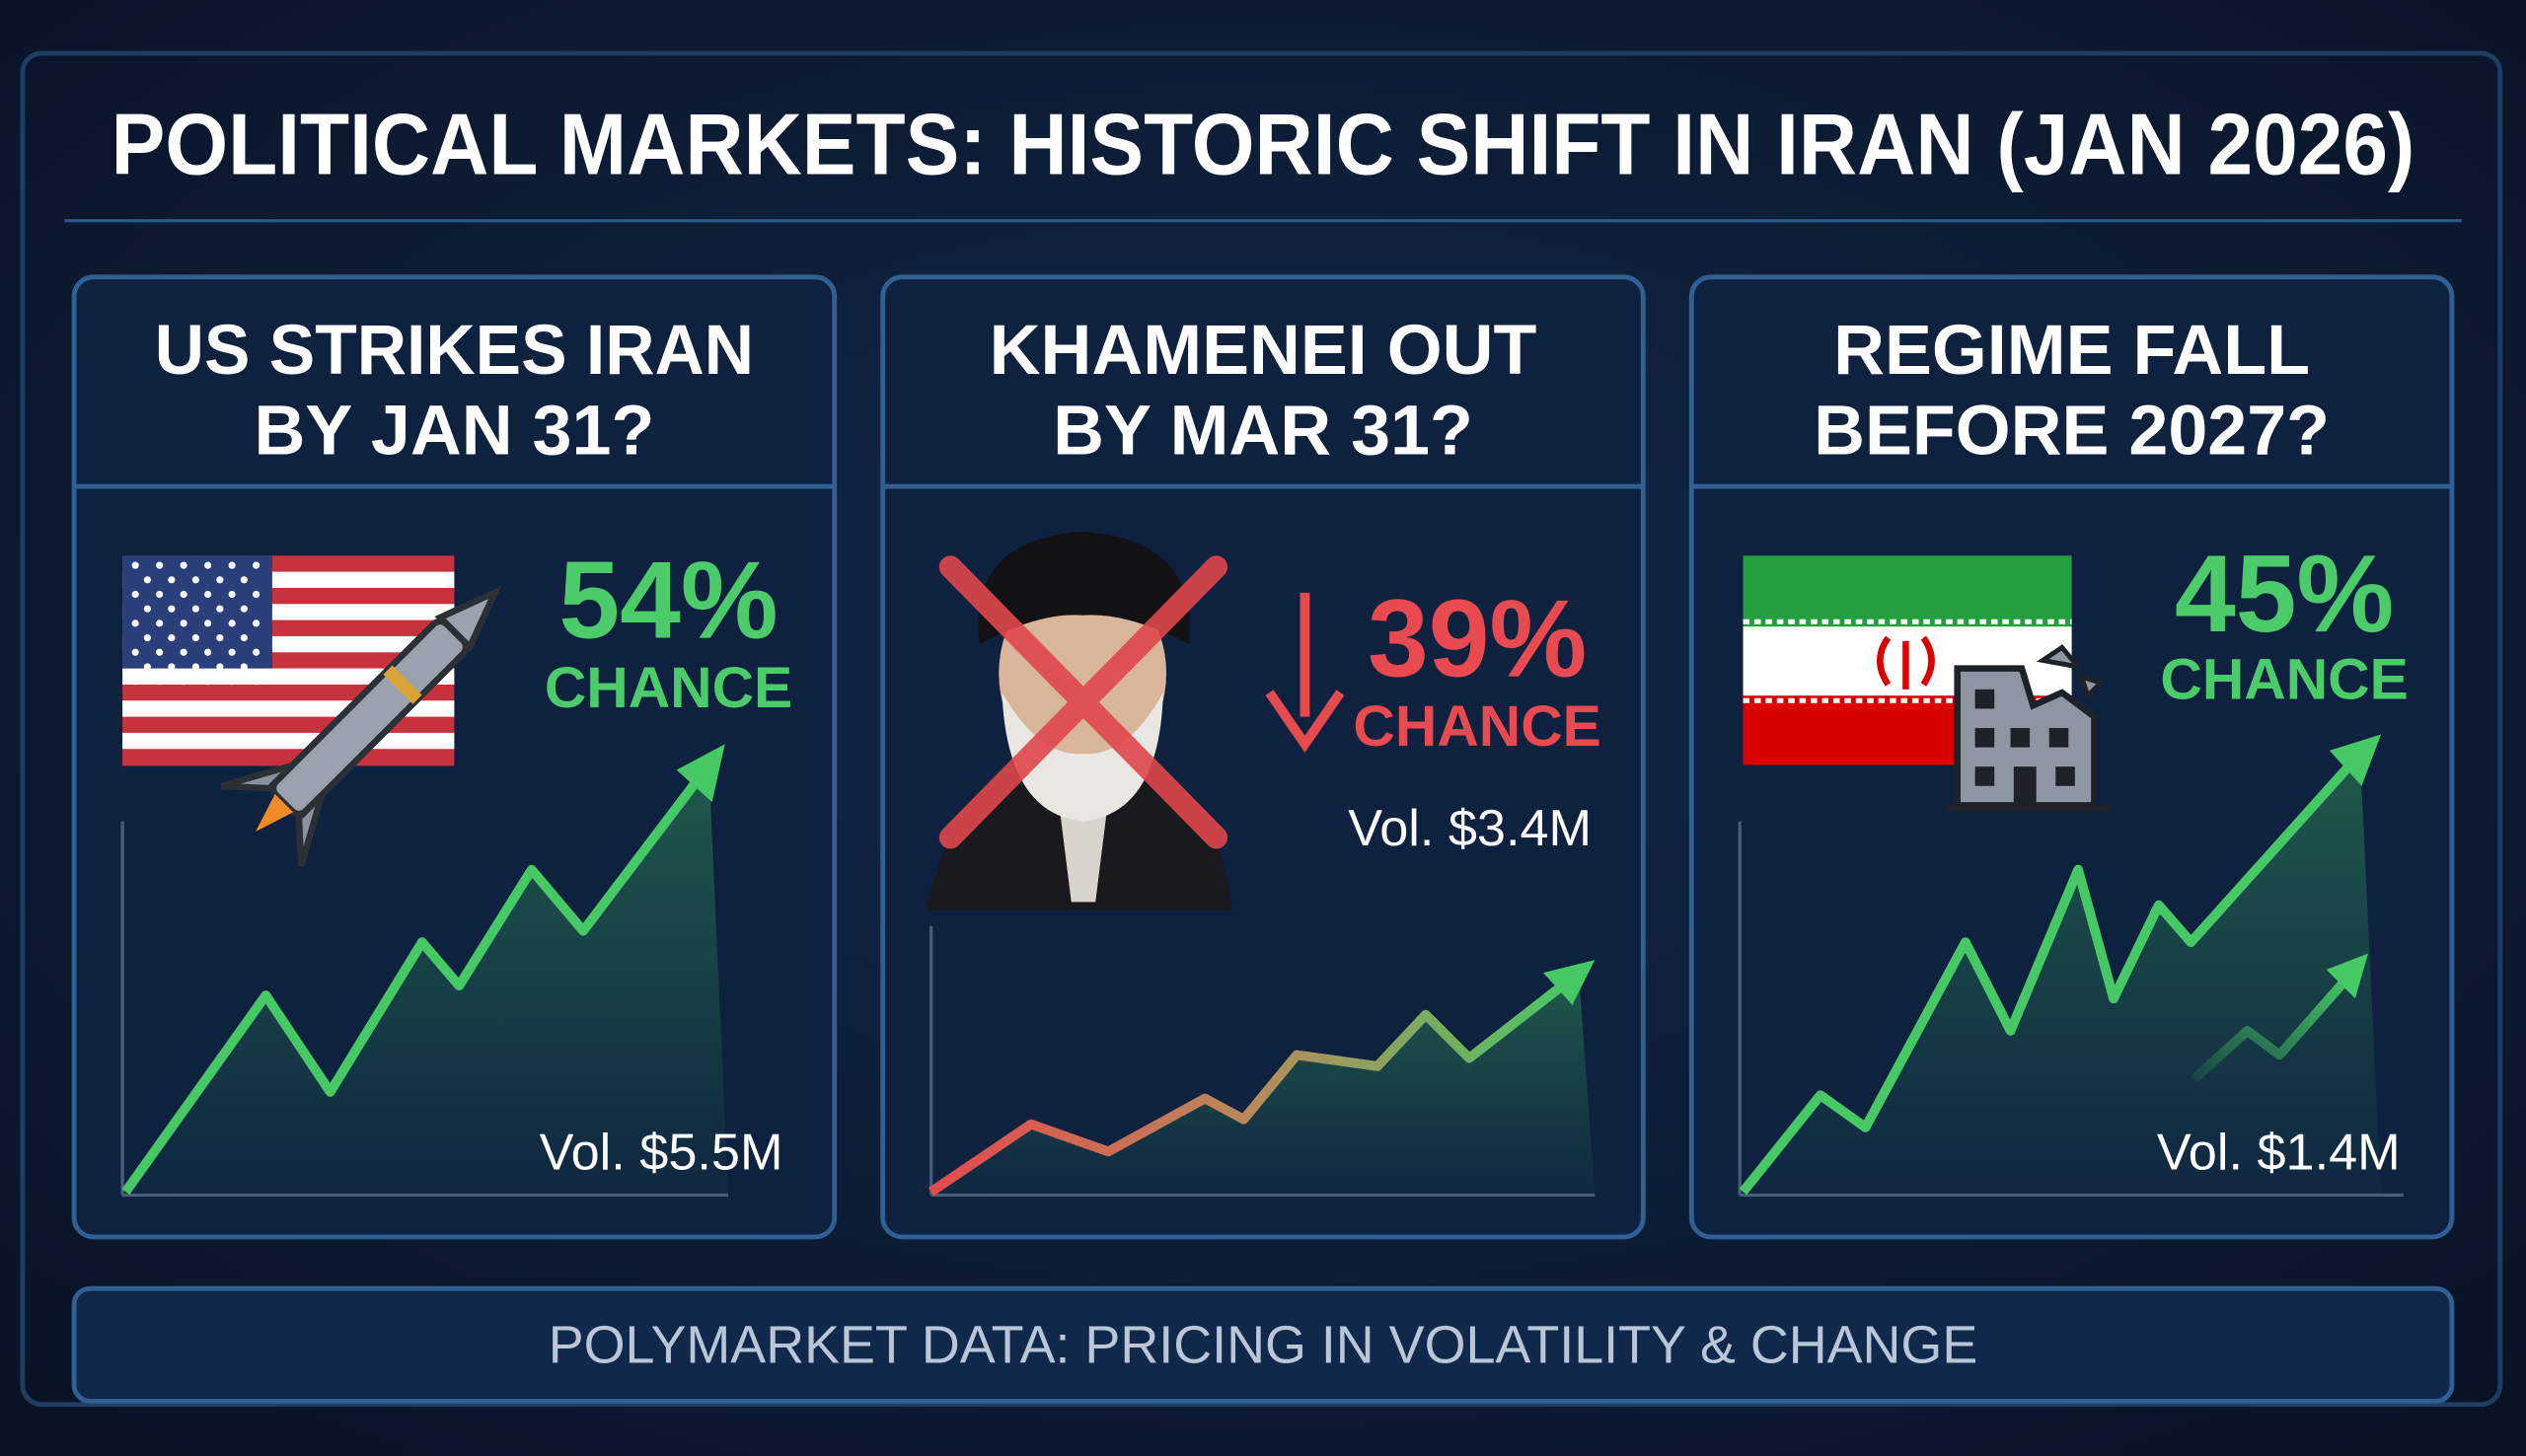  Describe the element at coordinates (1477, 638) in the screenshot. I see `chance-value: 39%` at that location.